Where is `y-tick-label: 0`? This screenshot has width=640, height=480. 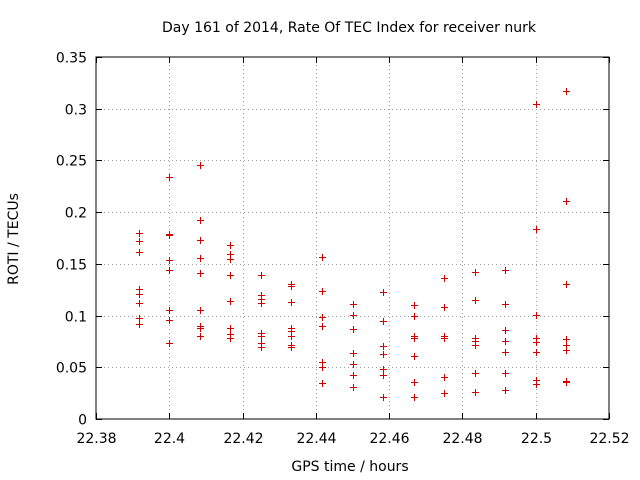 y-tick-label: 0 is located at coordinates (82, 421).